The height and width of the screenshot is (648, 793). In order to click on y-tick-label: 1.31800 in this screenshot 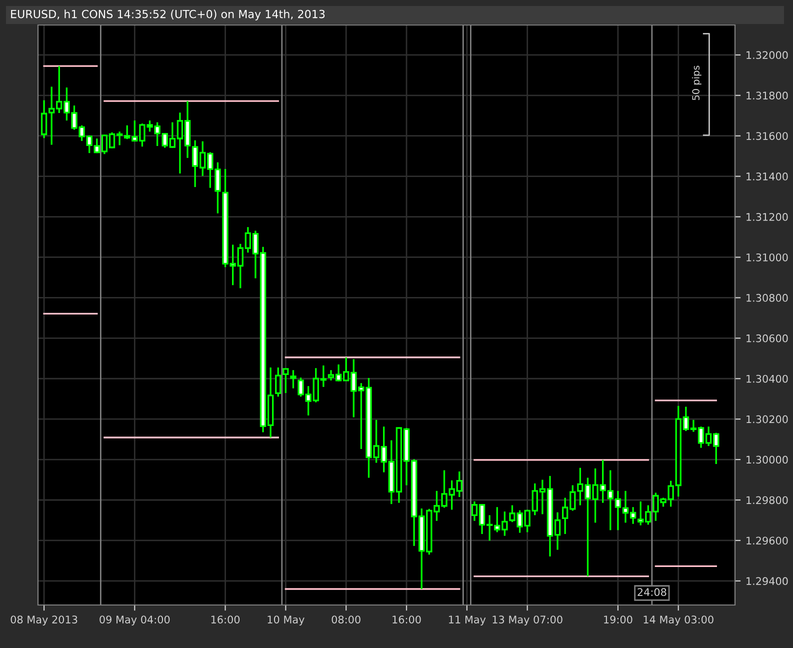, I will do `click(767, 96)`.